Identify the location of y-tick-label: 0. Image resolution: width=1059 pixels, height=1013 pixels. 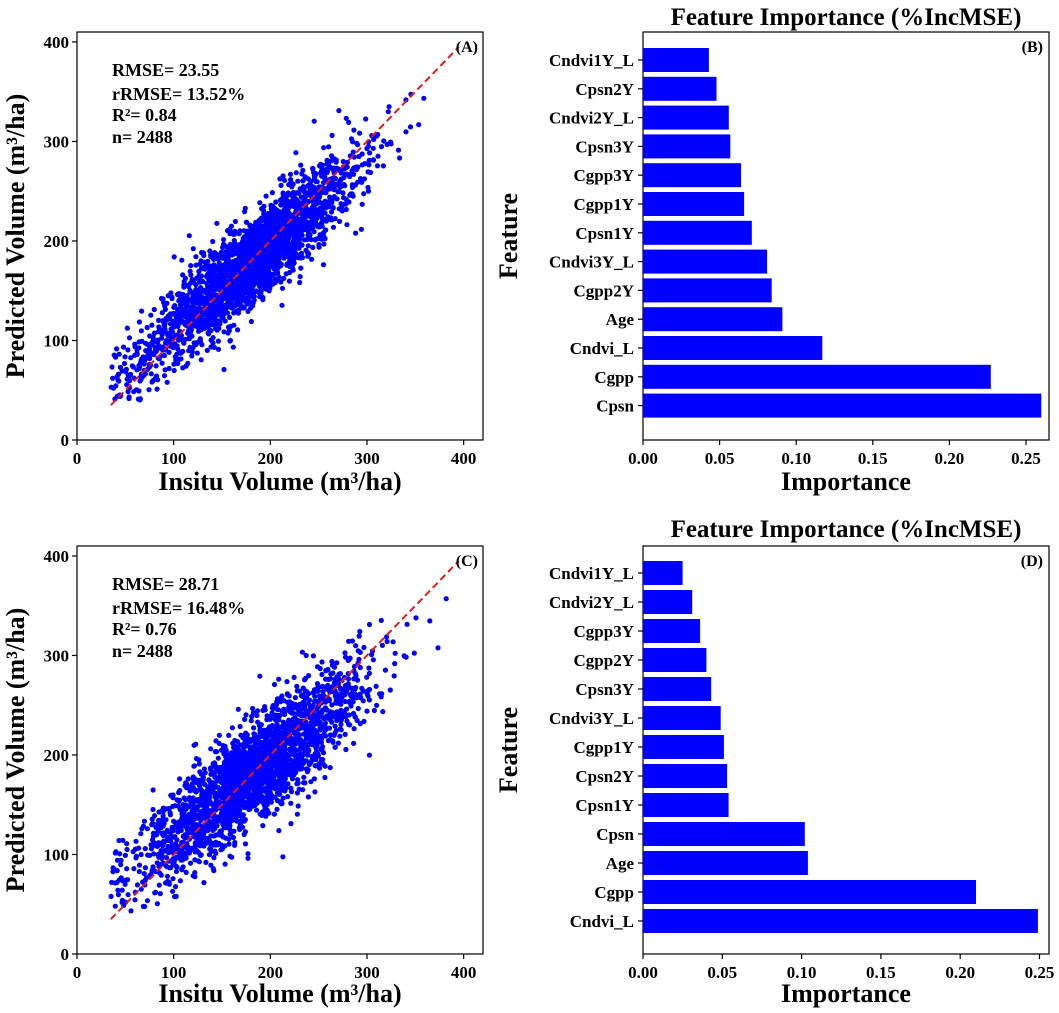
(65, 440).